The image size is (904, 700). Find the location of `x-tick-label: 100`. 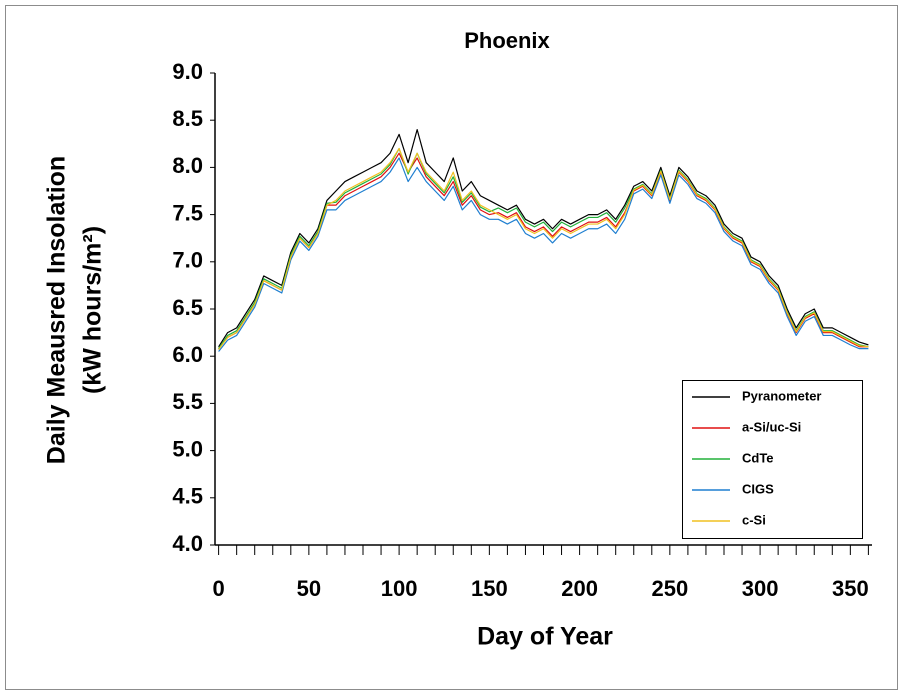

x-tick-label: 100 is located at coordinates (399, 588).